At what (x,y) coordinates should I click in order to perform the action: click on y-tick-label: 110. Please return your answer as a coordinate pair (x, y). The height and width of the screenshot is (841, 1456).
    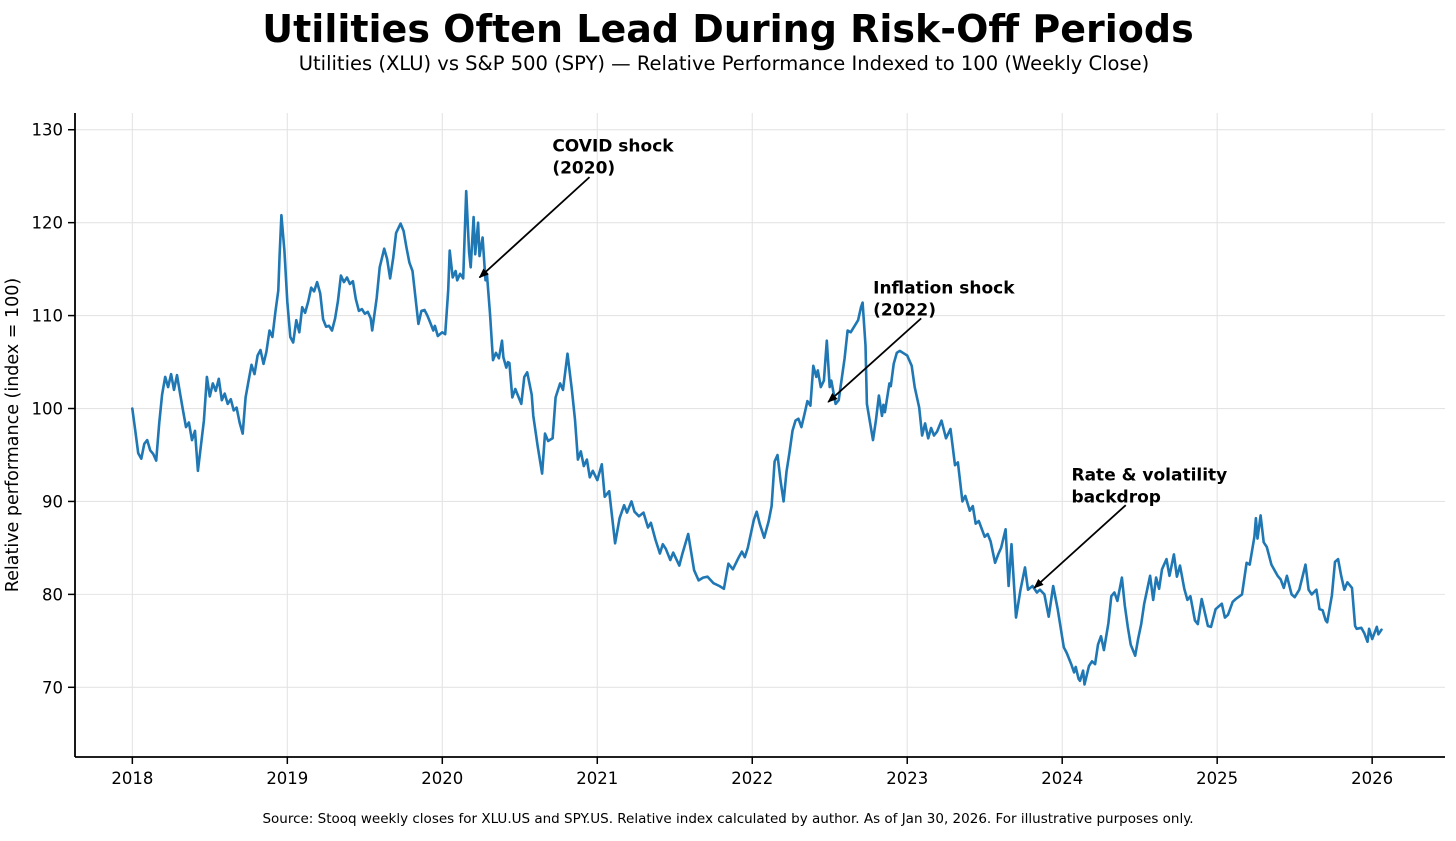
    Looking at the image, I should click on (48, 316).